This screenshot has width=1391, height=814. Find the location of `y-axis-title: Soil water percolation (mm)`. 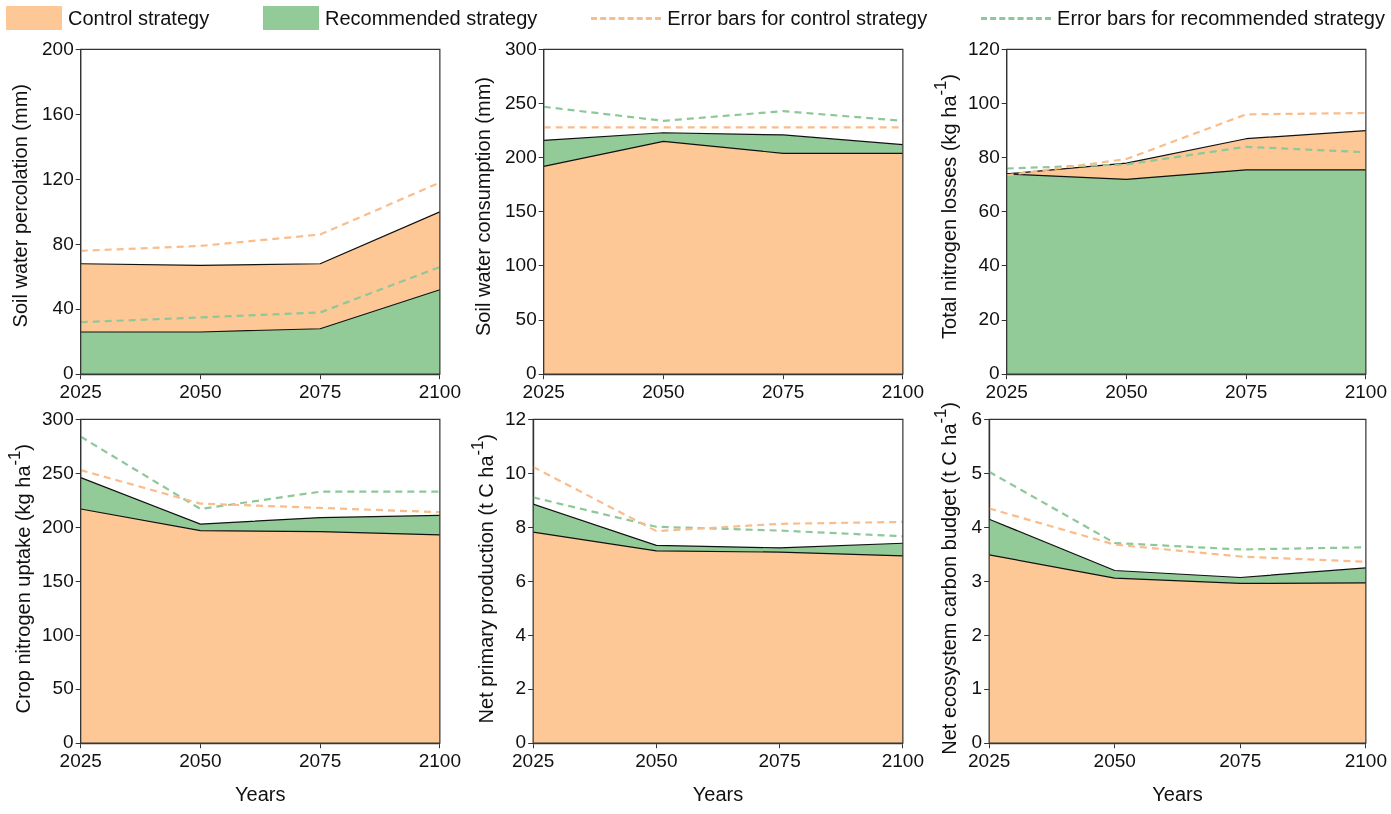

y-axis-title: Soil water percolation (mm) is located at coordinates (20, 206).